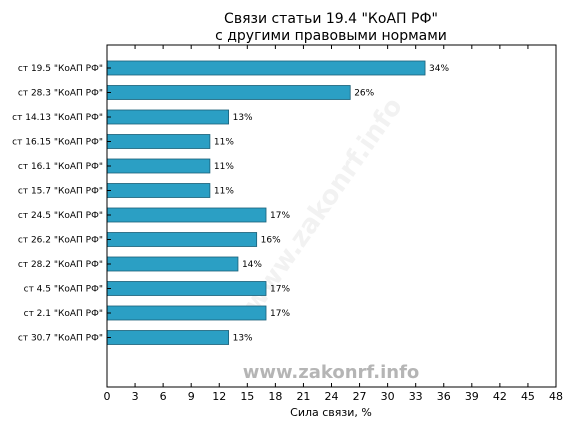 The height and width of the screenshot is (432, 576). What do you see at coordinates (360, 396) in the screenshot?
I see `x-tick-label: 27` at bounding box center [360, 396].